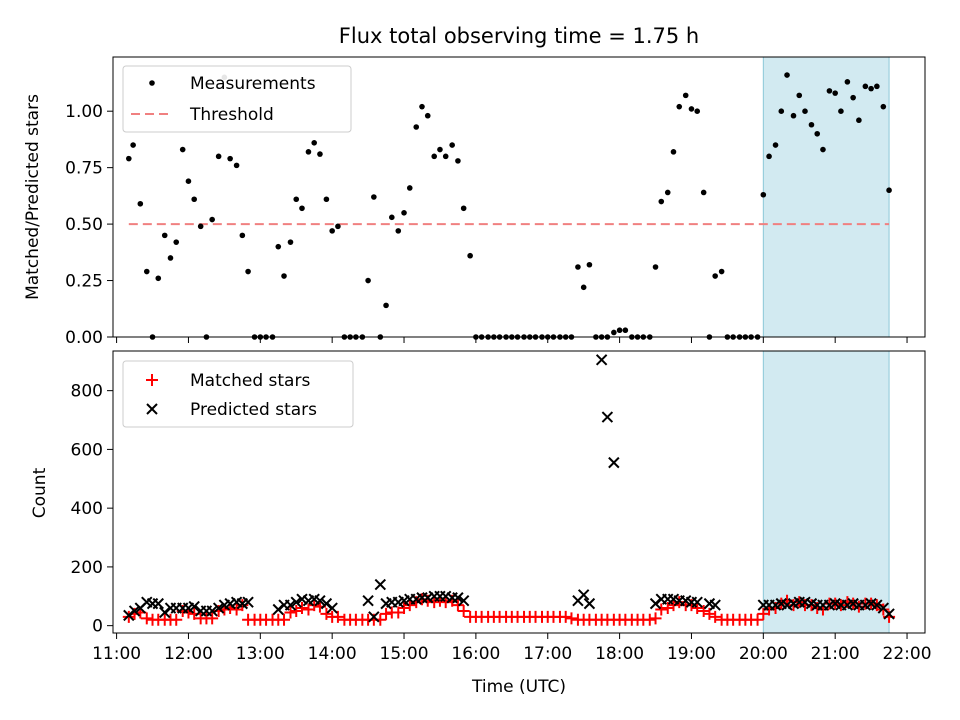 Image resolution: width=960 pixels, height=720 pixels. What do you see at coordinates (907, 654) in the screenshot?
I see `x-tick-label: 22:00` at bounding box center [907, 654].